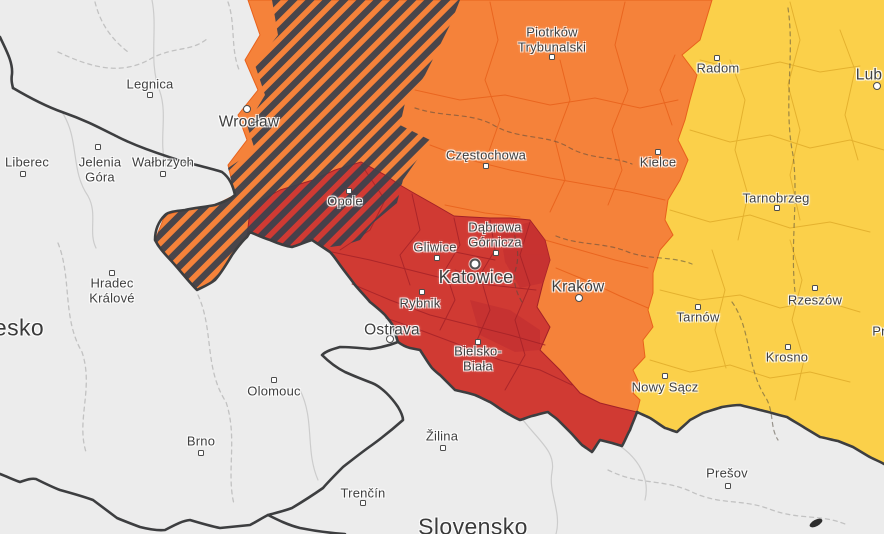 This screenshot has width=884, height=534. What do you see at coordinates (390, 339) in the screenshot?
I see `city-marker-ostrava` at bounding box center [390, 339].